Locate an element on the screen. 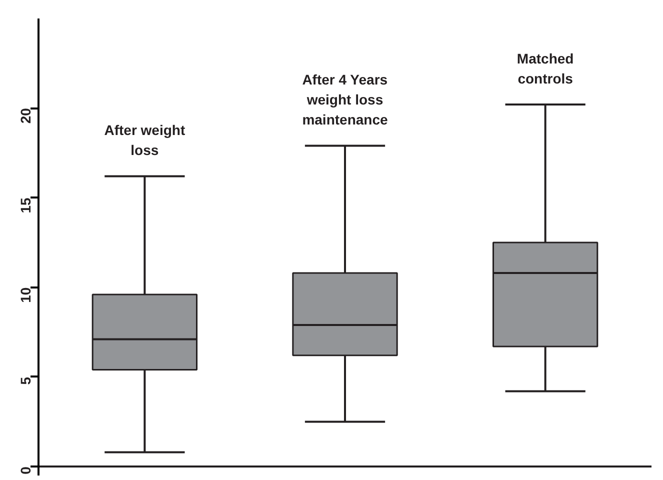 The image size is (663, 480). y-tick-label: 0 is located at coordinates (26, 470).